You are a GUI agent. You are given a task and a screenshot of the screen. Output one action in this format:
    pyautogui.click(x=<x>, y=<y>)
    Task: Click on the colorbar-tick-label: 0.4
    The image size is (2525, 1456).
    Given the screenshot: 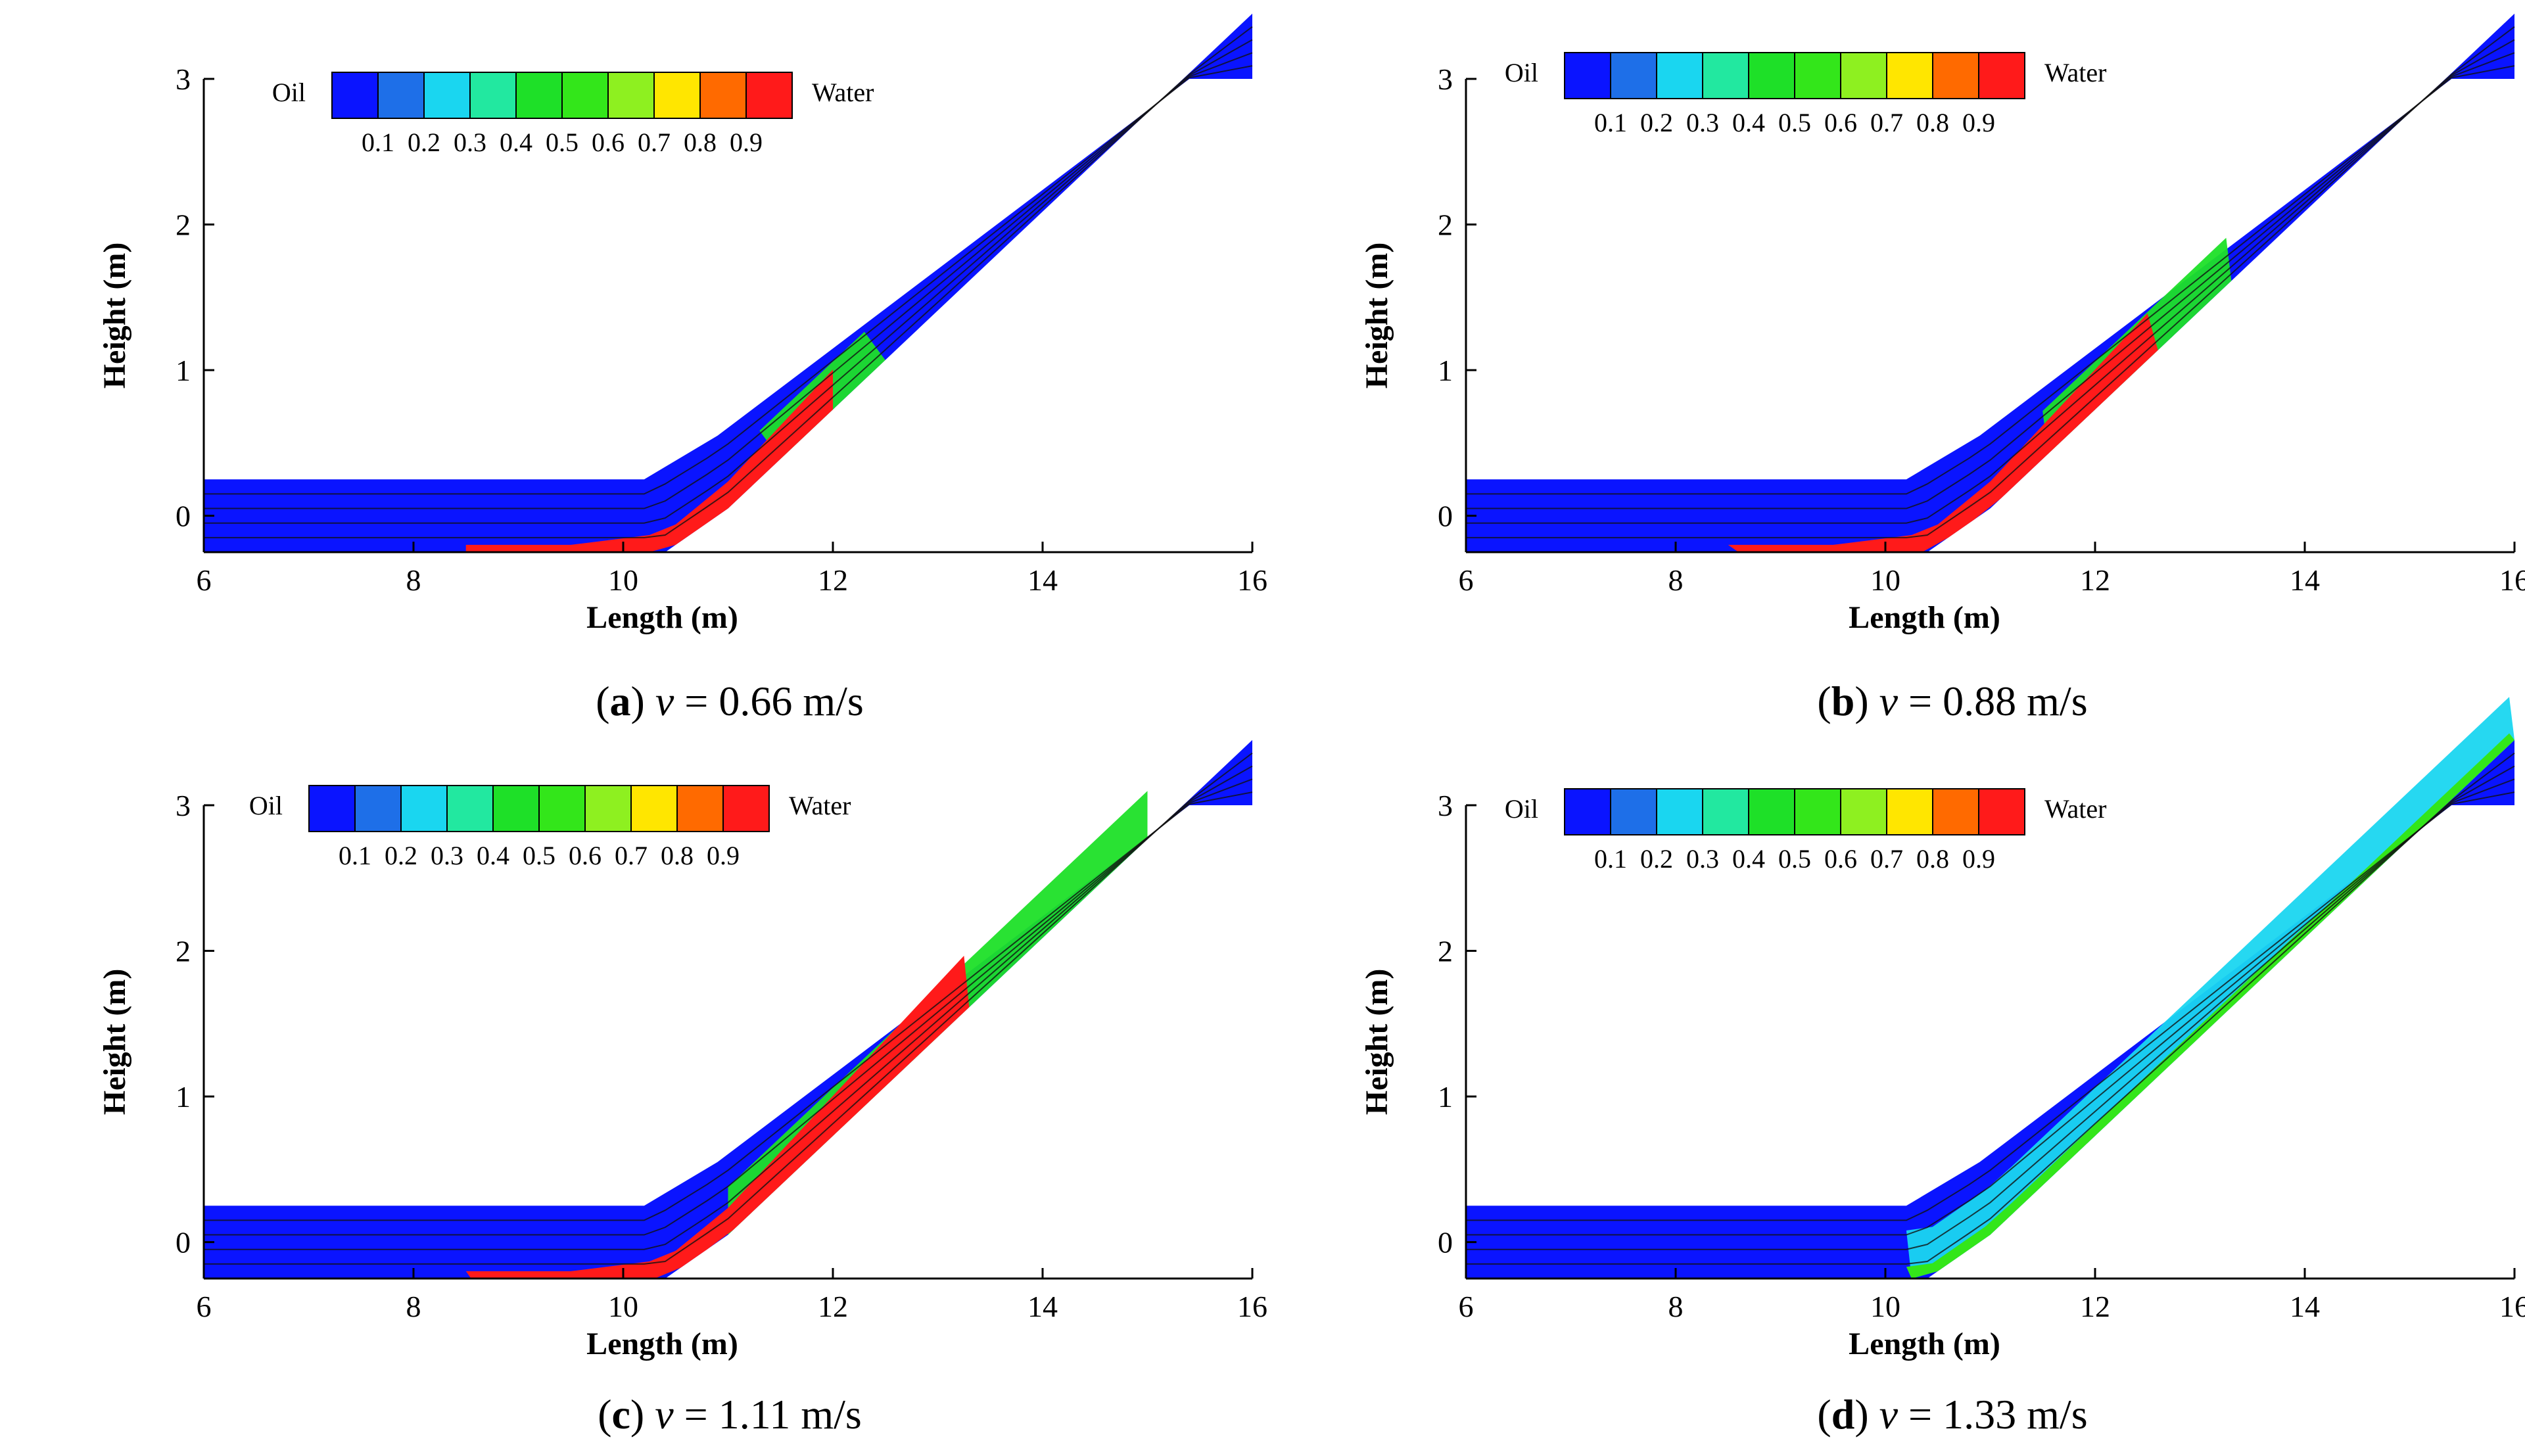 What is the action you would take?
    pyautogui.click(x=493, y=855)
    